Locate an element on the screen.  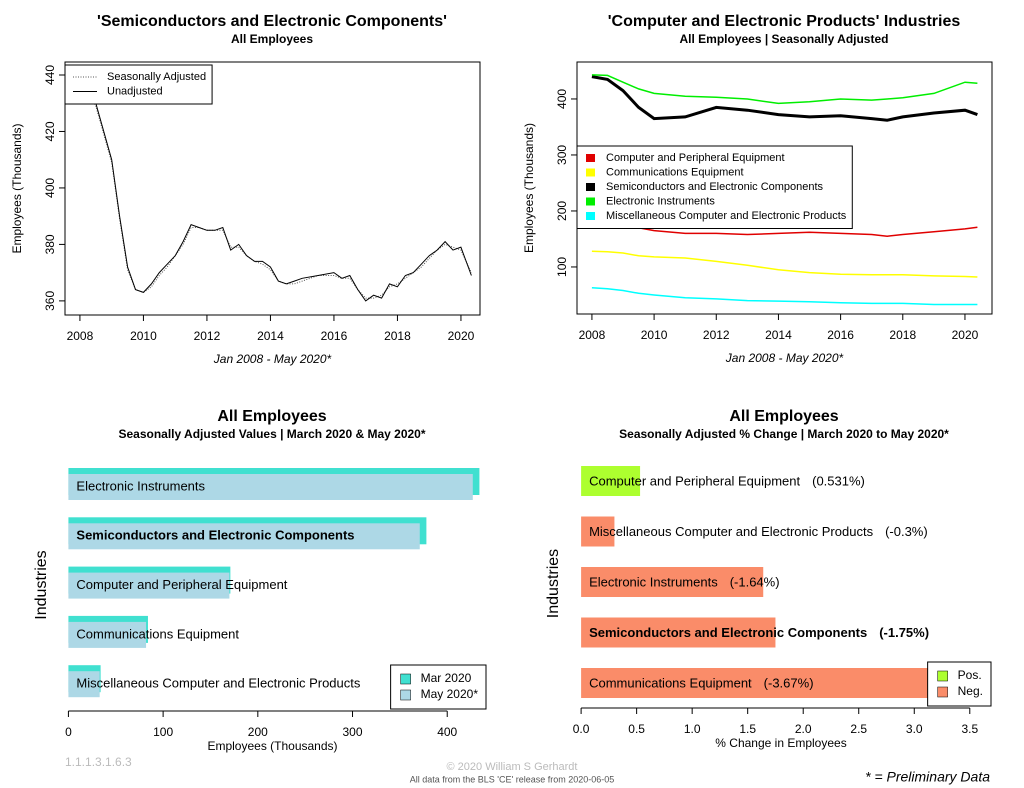
x-axis-title: Employees (Thousands) is located at coordinates (272, 746).